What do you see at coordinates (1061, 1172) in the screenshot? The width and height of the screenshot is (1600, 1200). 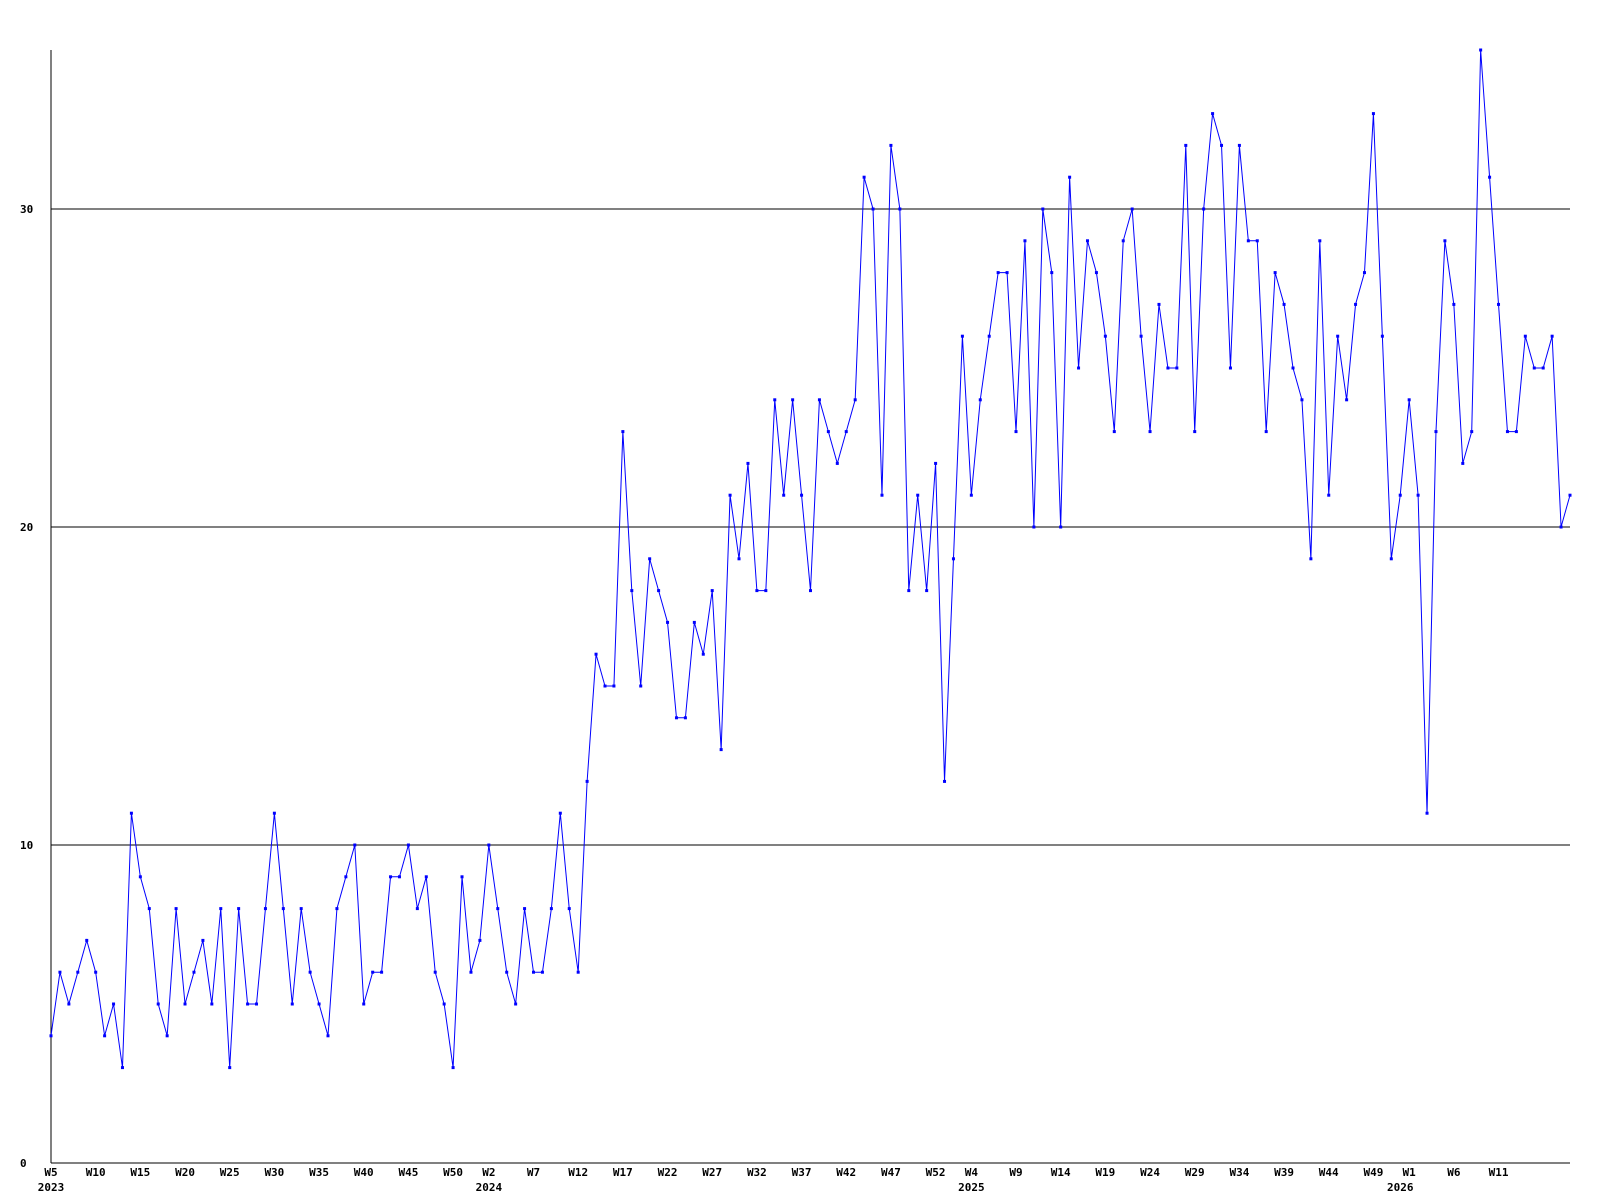 I see `x-tick-label: W14` at bounding box center [1061, 1172].